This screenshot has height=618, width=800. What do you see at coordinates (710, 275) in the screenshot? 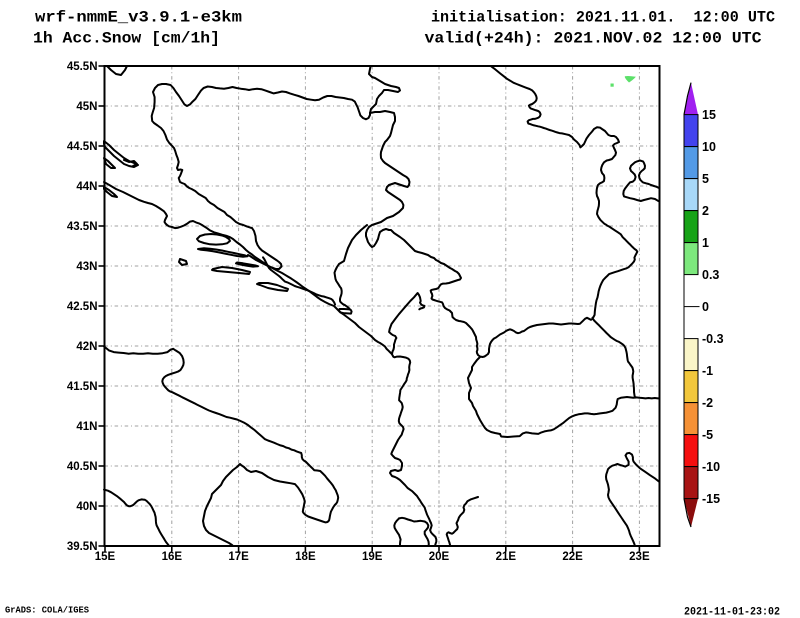
I see `svg-text: 0.3` at bounding box center [710, 275].